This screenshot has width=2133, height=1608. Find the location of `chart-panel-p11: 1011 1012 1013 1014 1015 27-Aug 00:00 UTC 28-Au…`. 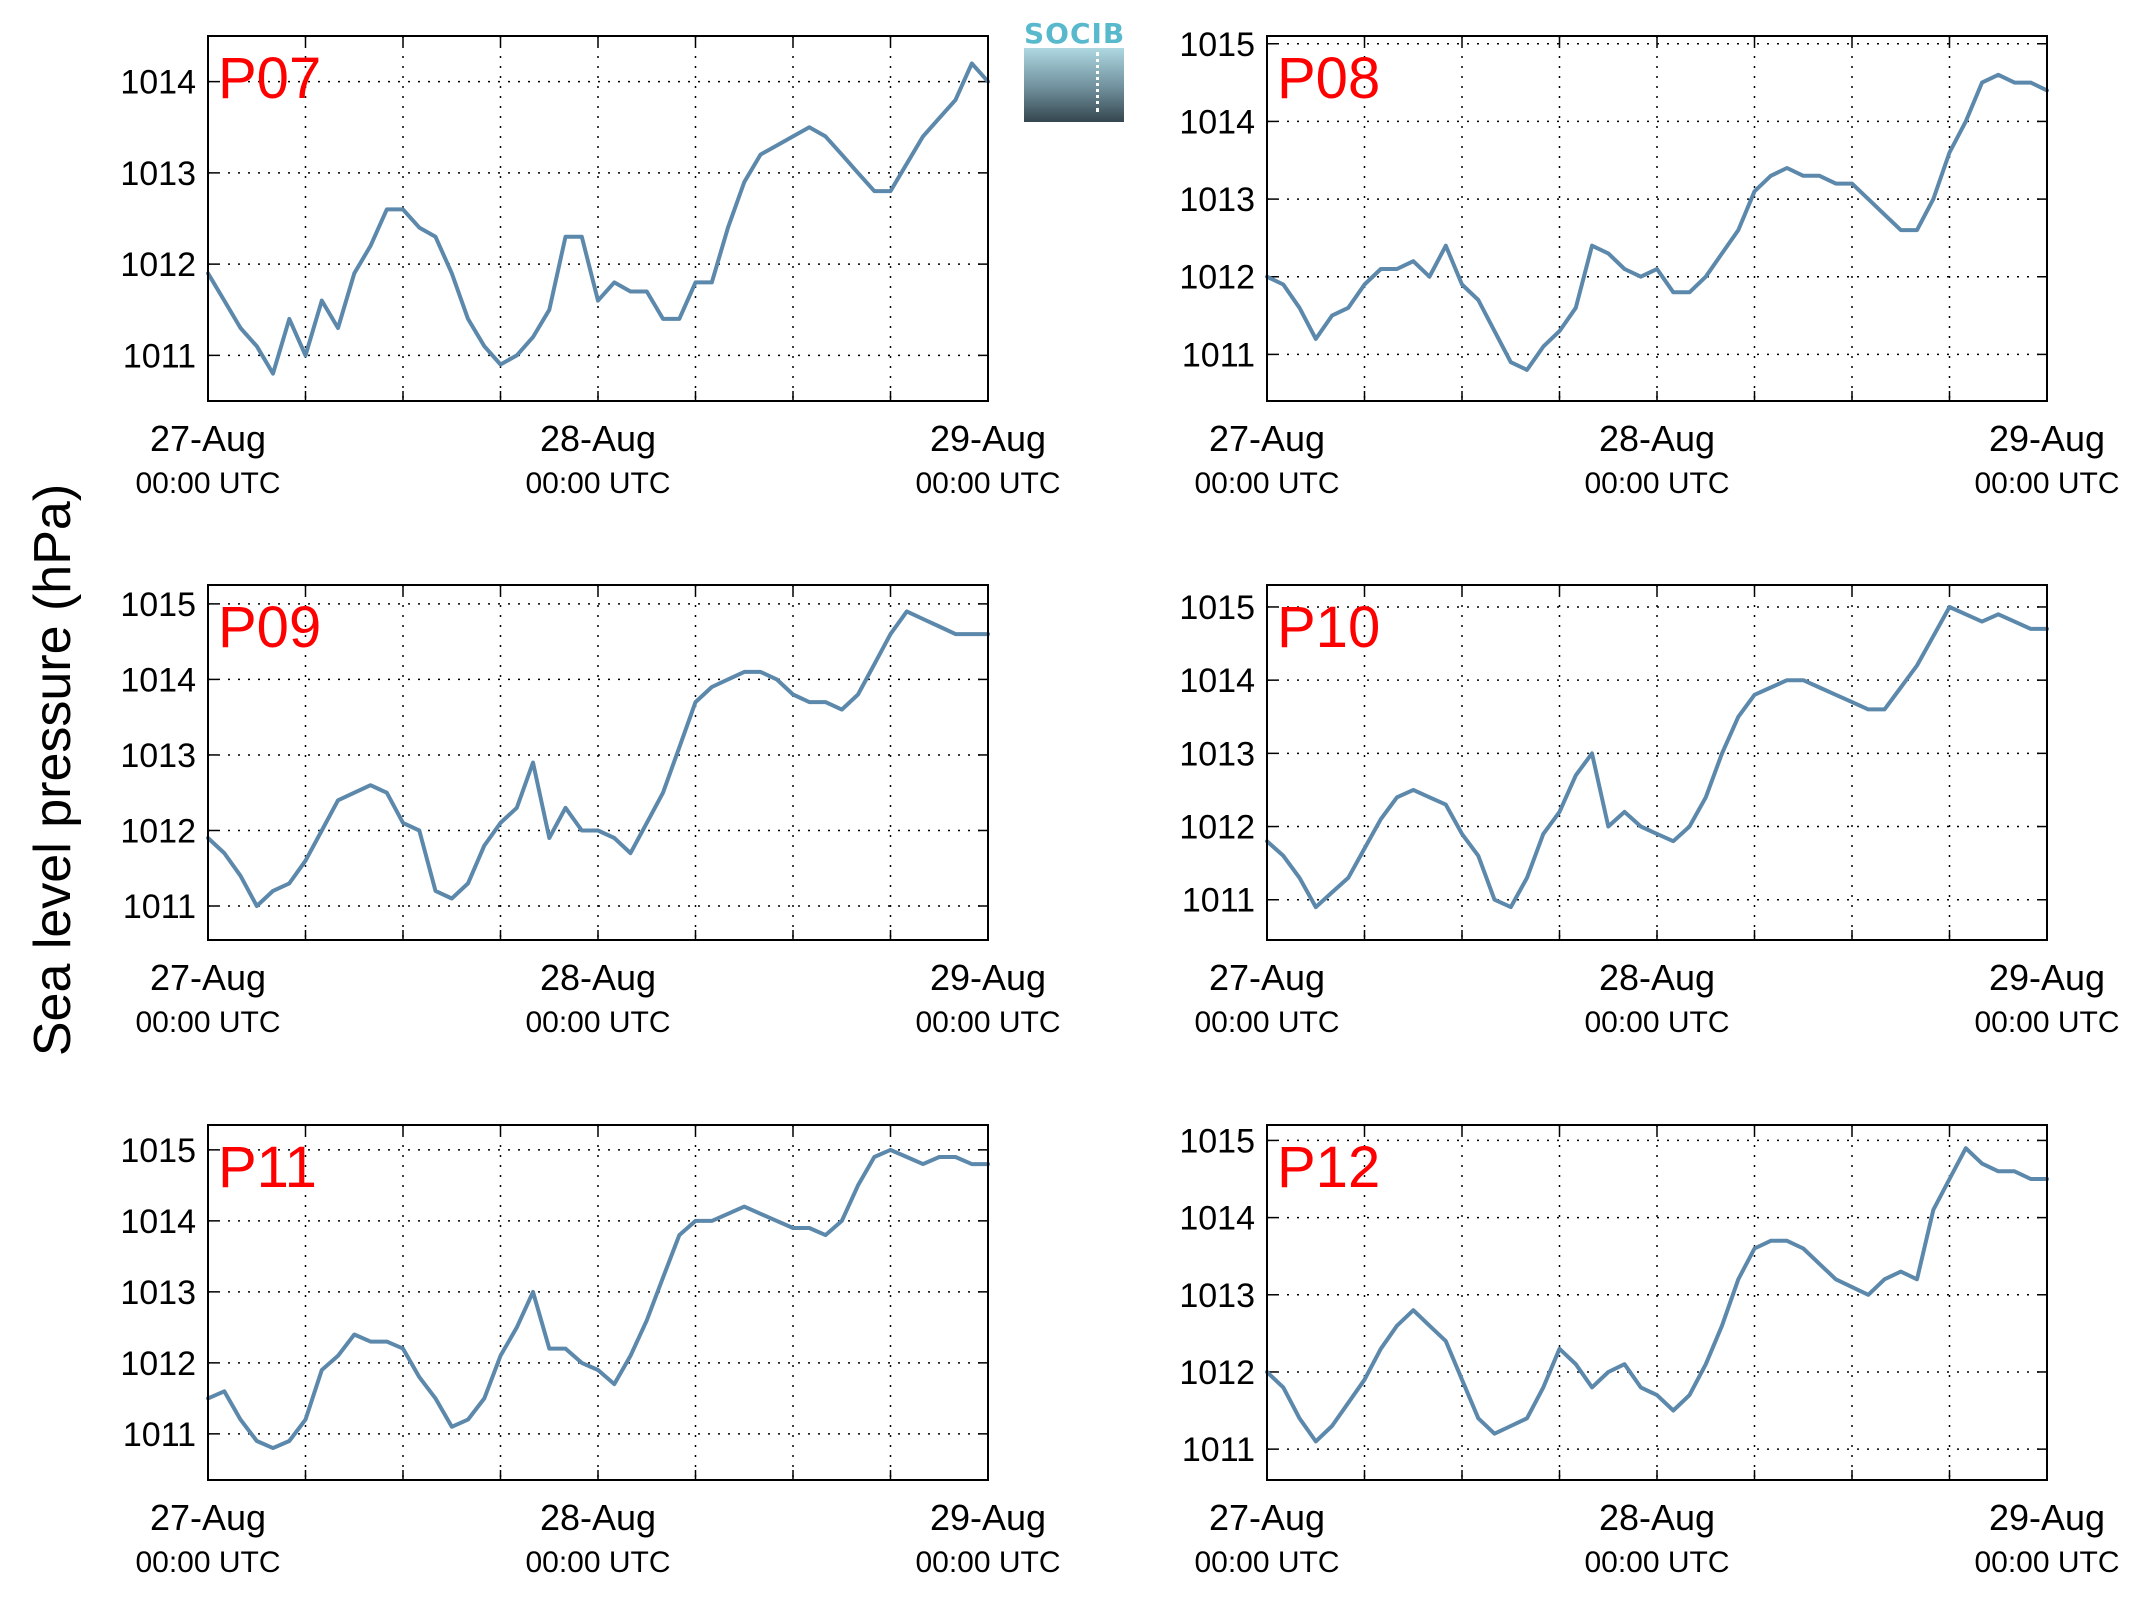

chart-panel-p11: 1011 1012 1013 1014 1015 27-Aug 00:00 UTC 28-Au… is located at coordinates (590, 1351).